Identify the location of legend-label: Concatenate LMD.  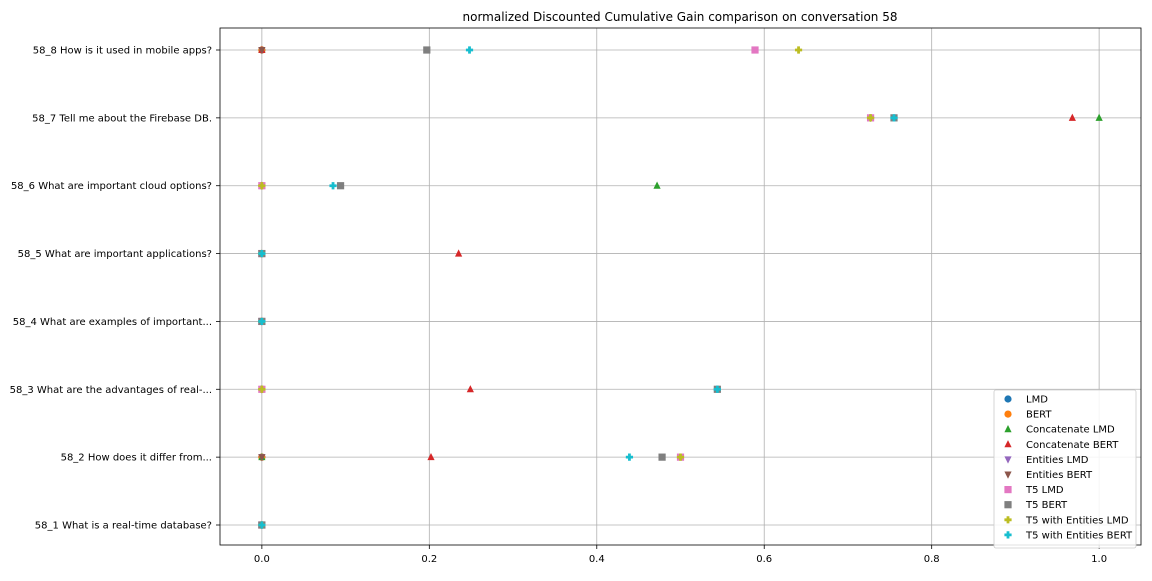
(1070, 430).